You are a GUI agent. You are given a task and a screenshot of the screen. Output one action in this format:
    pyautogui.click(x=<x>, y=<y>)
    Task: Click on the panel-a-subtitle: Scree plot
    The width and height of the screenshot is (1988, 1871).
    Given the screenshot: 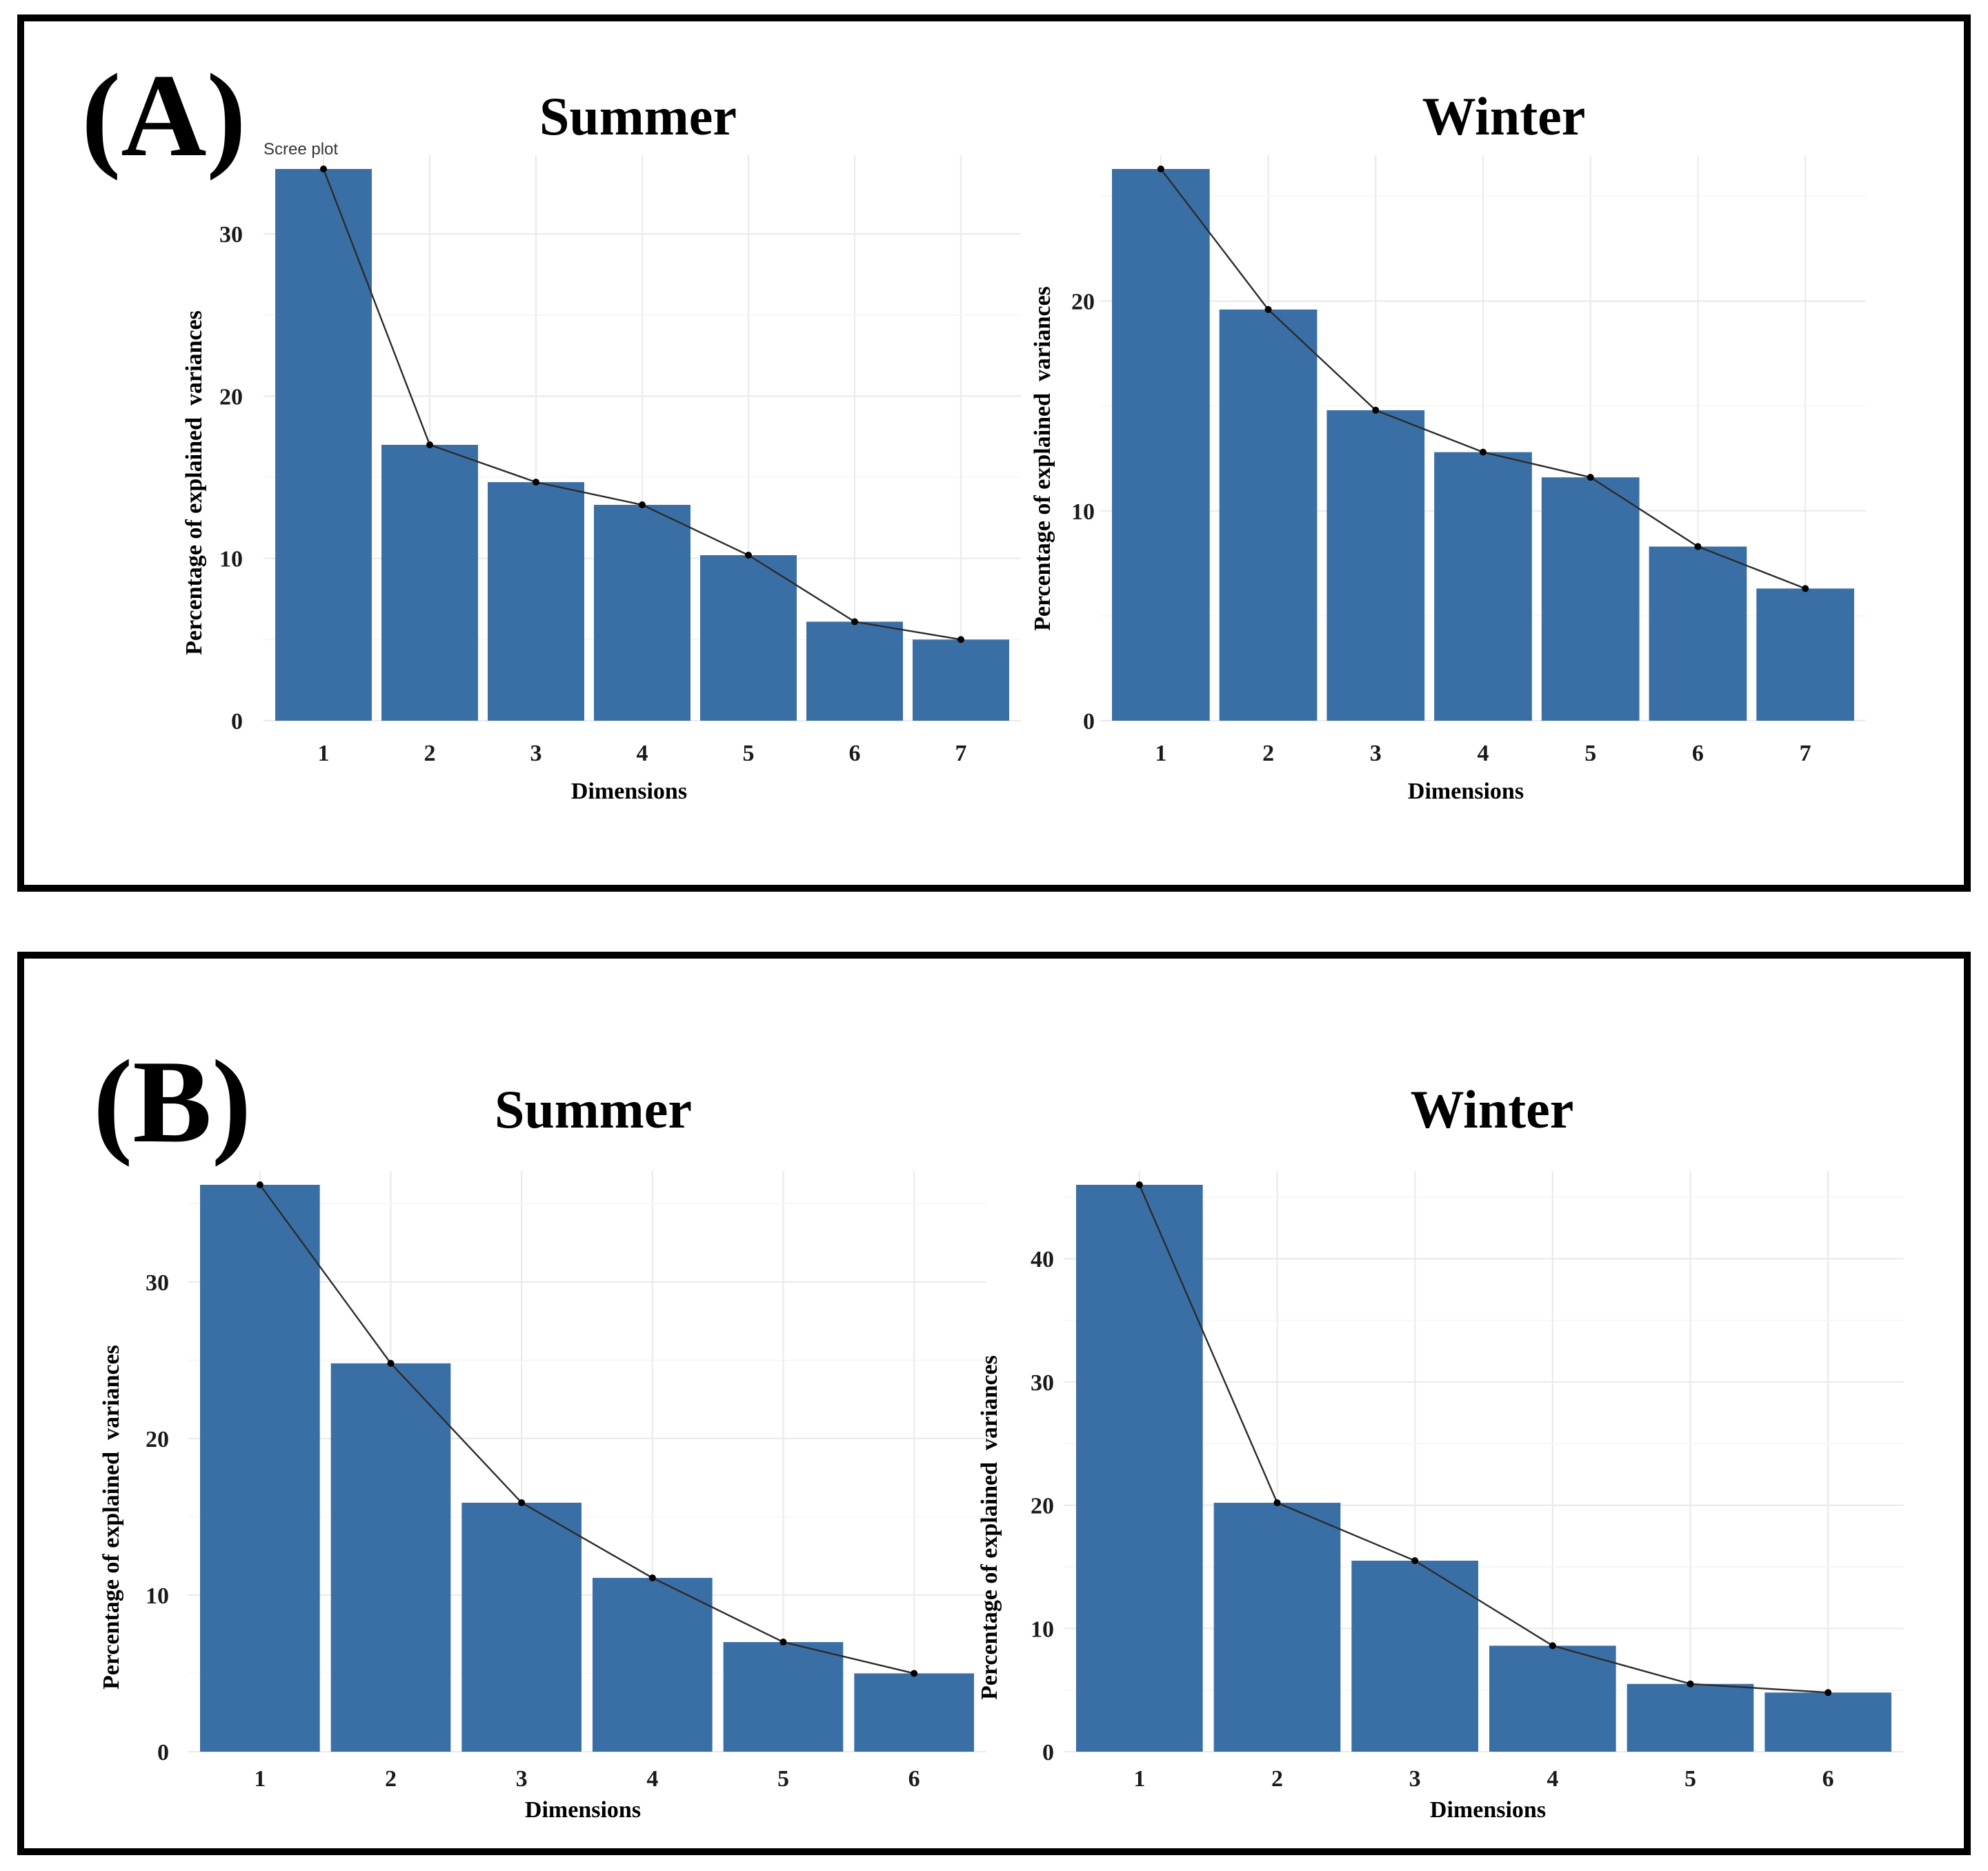 What is the action you would take?
    pyautogui.click(x=301, y=149)
    